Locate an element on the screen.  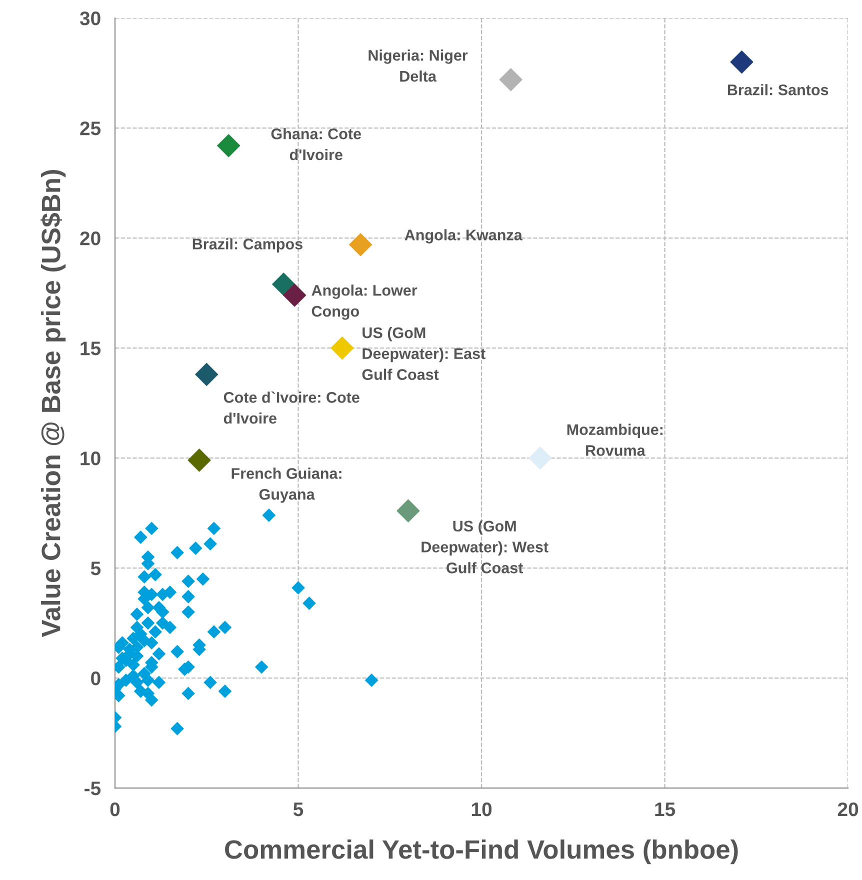
y-tick-label: 15 is located at coordinates (90, 349).